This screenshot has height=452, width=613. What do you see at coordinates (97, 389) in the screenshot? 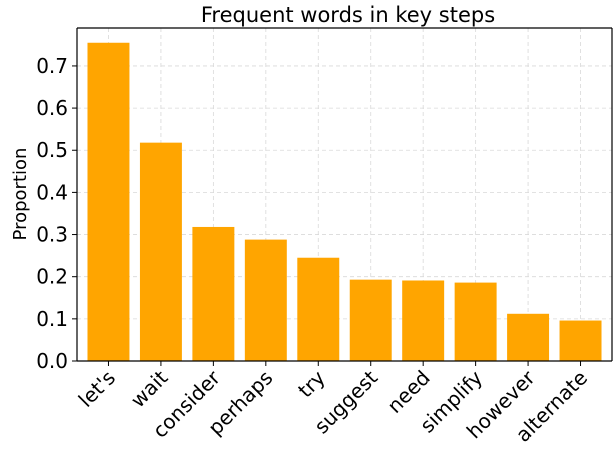
I see `x-tick-label: let's` at bounding box center [97, 389].